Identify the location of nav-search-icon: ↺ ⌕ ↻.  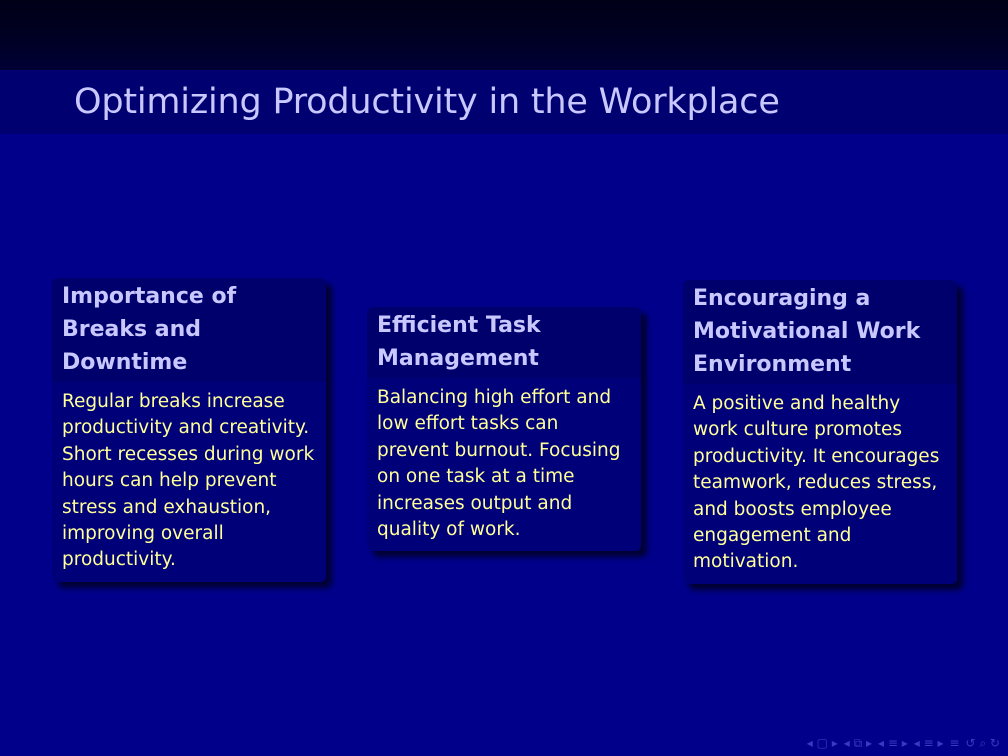
(982, 743).